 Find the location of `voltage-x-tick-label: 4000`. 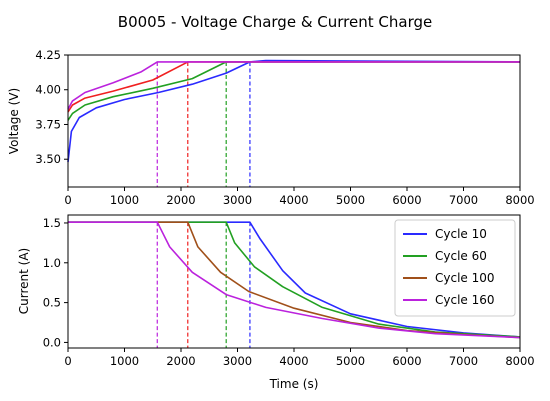

voltage-x-tick-label: 4000 is located at coordinates (293, 200).